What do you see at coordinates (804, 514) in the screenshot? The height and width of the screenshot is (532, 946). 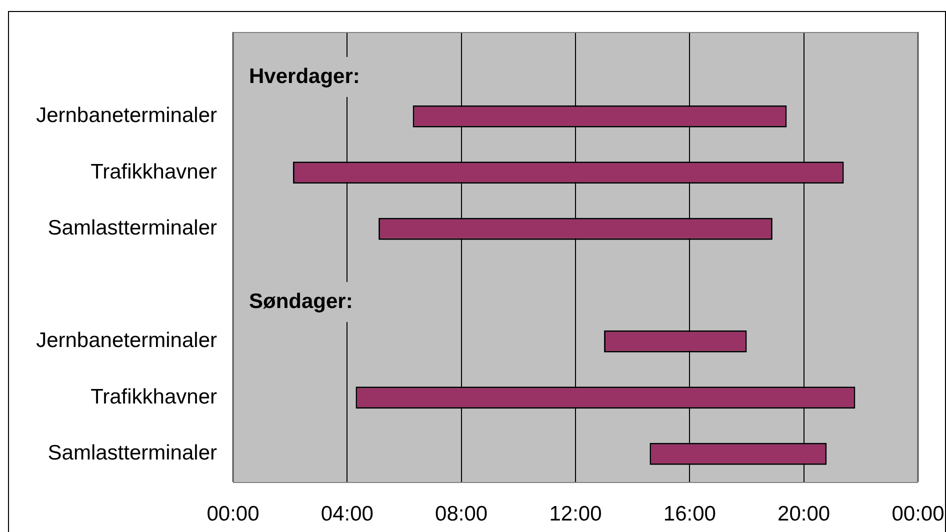 I see `x-tick-label: 20:00` at bounding box center [804, 514].